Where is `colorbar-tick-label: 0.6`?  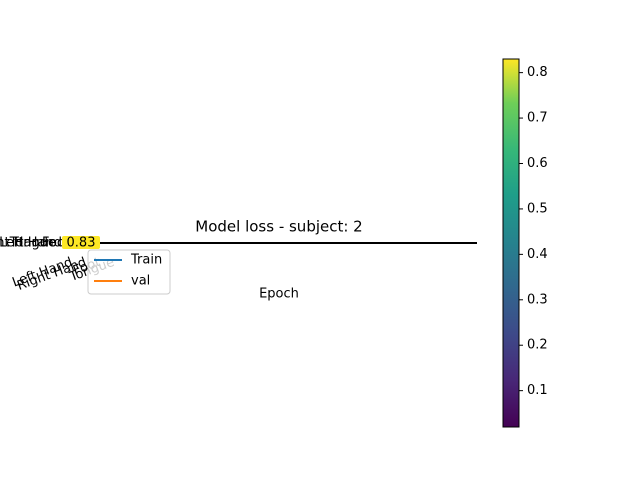
colorbar-tick-label: 0.6 is located at coordinates (537, 163).